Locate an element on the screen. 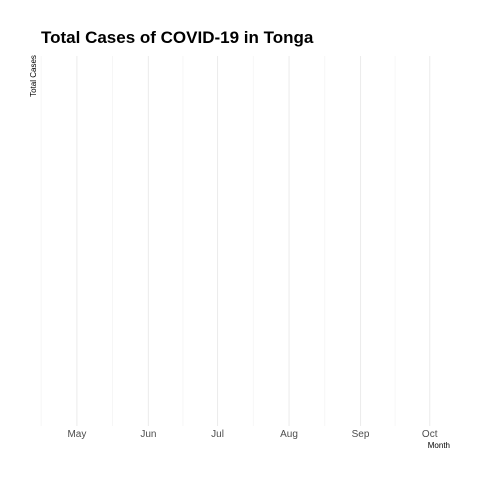  x-axis-label: Month is located at coordinates (439, 445).